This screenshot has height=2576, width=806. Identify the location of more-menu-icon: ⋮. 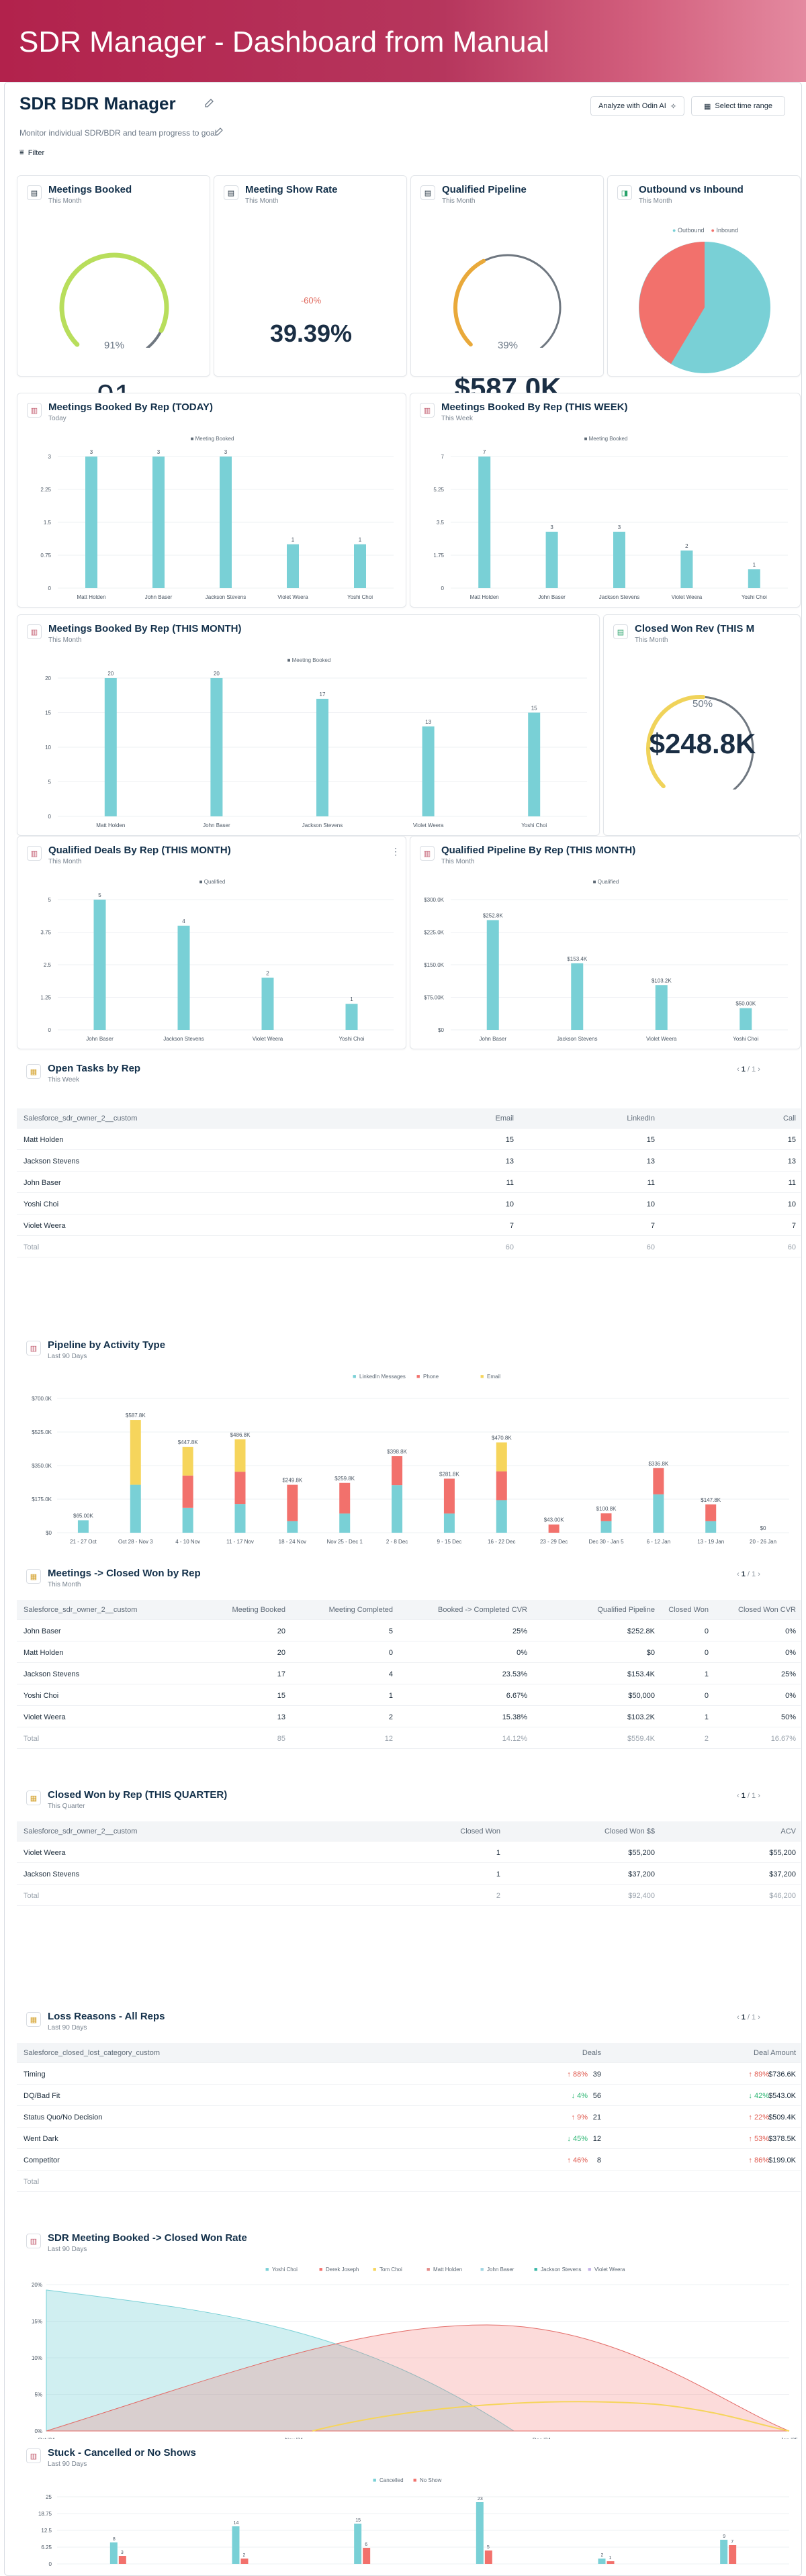
(395, 851).